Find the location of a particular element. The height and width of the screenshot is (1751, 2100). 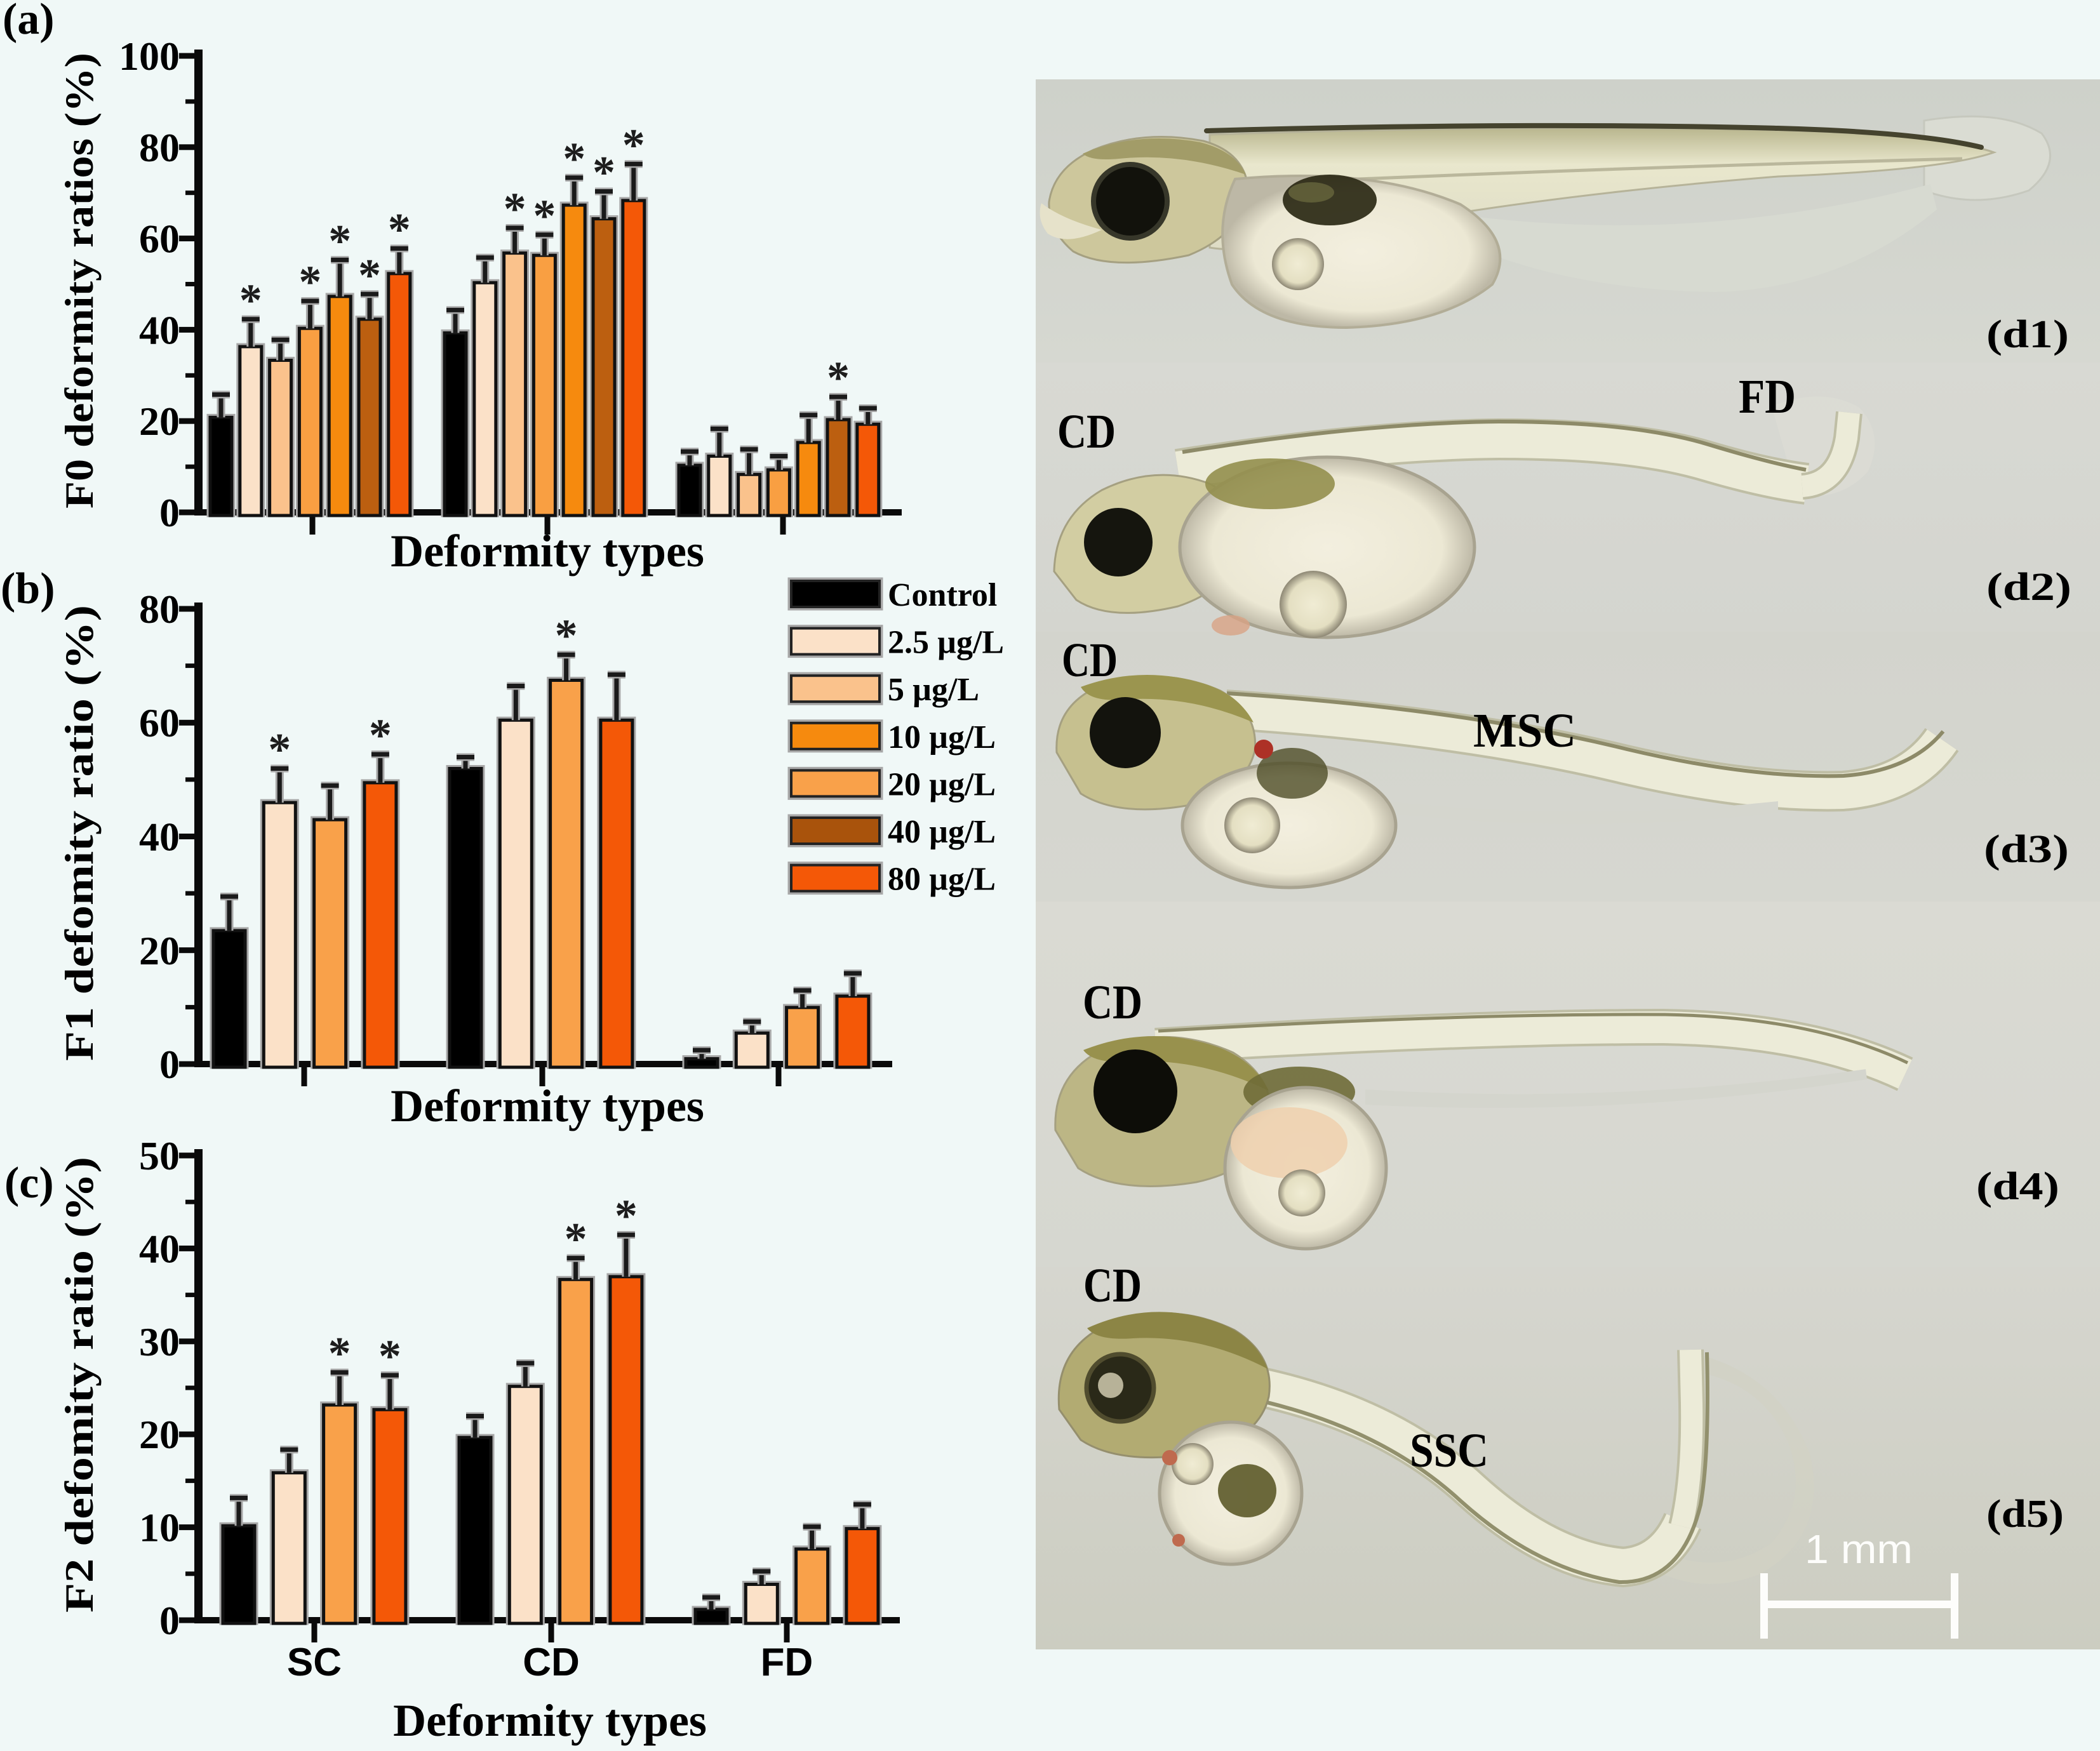

svg-text: SSC is located at coordinates (1449, 1450).